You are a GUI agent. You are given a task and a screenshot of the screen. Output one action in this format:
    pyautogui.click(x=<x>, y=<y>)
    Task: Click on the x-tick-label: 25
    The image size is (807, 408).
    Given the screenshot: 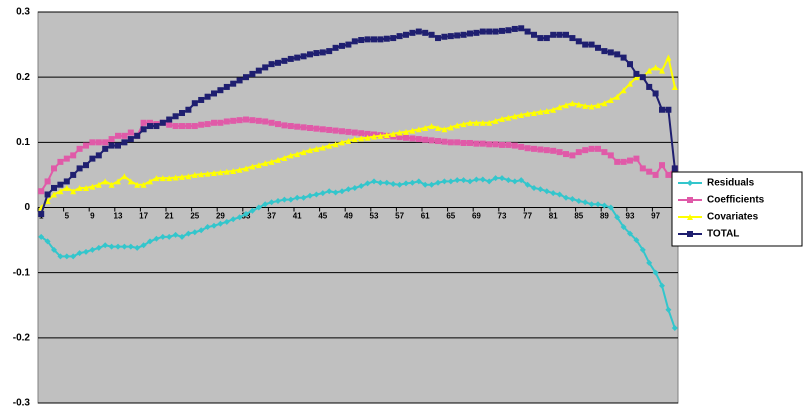 What is the action you would take?
    pyautogui.click(x=194, y=216)
    